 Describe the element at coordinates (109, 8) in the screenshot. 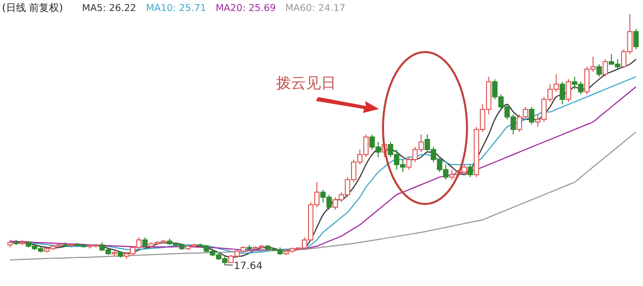

I see `text: MA5: 26.22` at that location.